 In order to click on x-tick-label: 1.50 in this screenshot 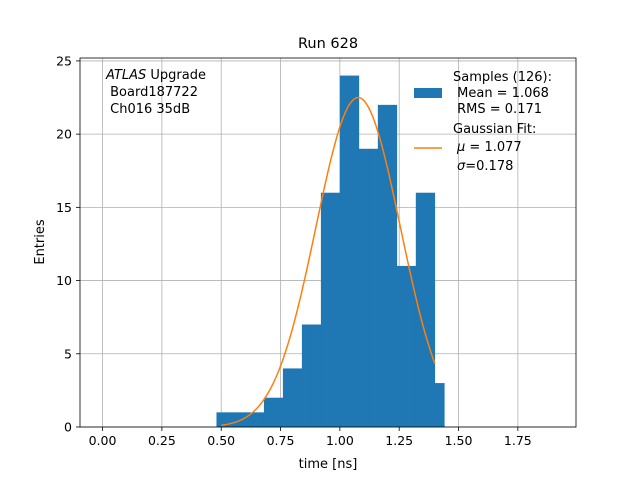, I will do `click(459, 440)`.